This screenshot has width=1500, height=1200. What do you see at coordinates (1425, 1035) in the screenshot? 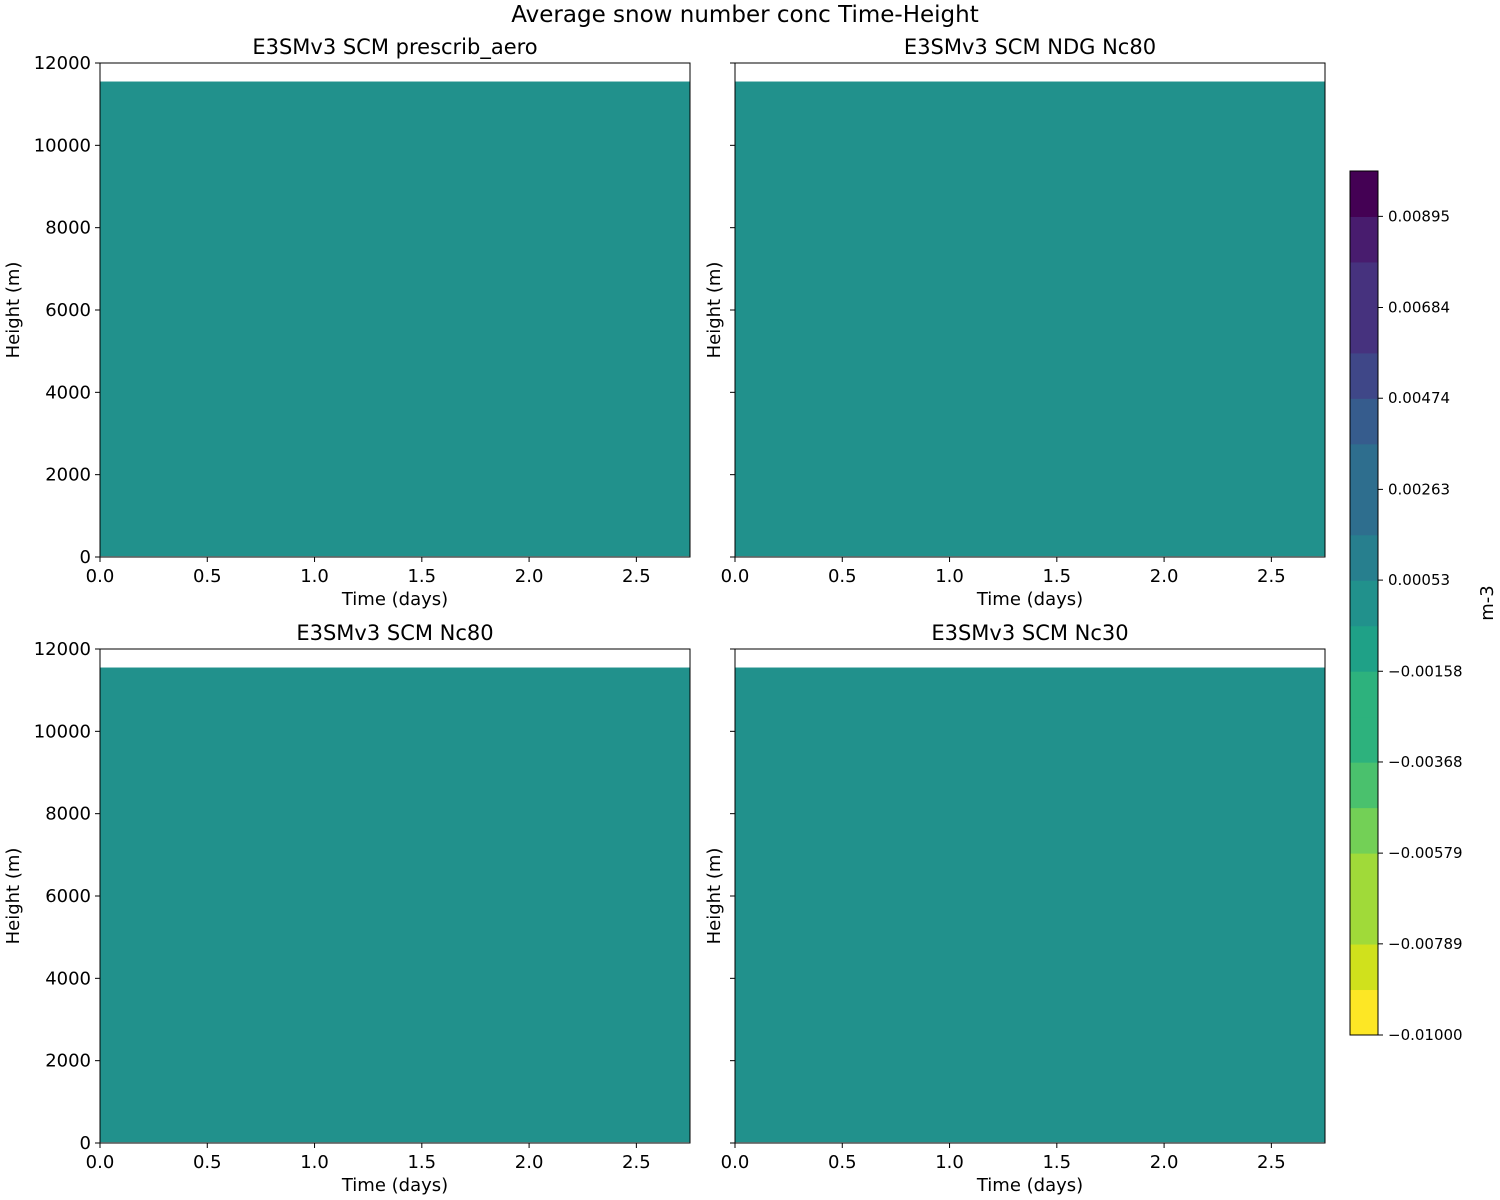
I see `colorbar-tick-label: −0.01000` at bounding box center [1425, 1035].